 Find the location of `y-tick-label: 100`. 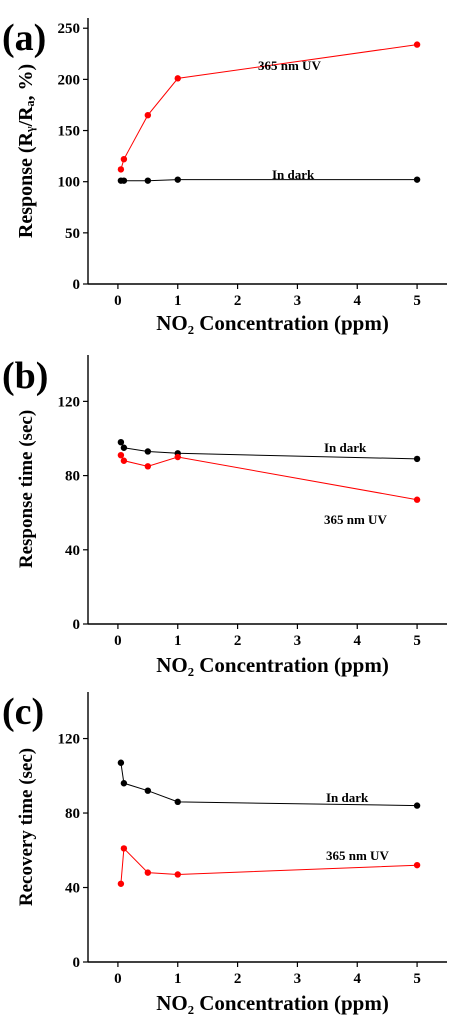

y-tick-label: 100 is located at coordinates (69, 183).